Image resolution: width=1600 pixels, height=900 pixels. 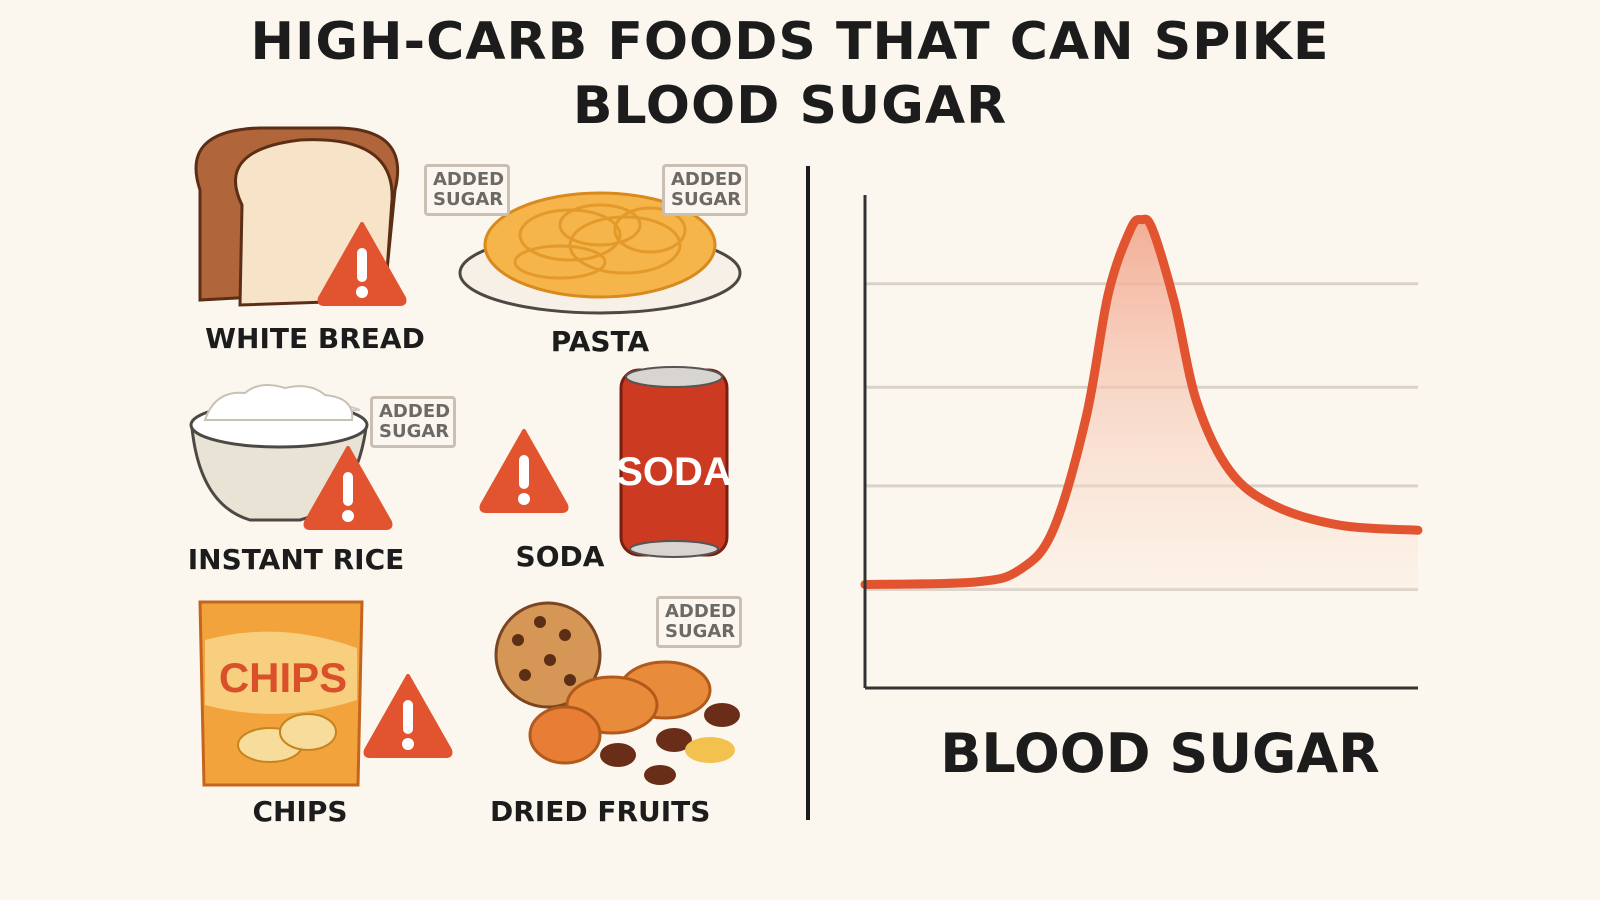 What do you see at coordinates (315, 338) in the screenshot?
I see `food-label-white-bread: WHITE BREAD` at bounding box center [315, 338].